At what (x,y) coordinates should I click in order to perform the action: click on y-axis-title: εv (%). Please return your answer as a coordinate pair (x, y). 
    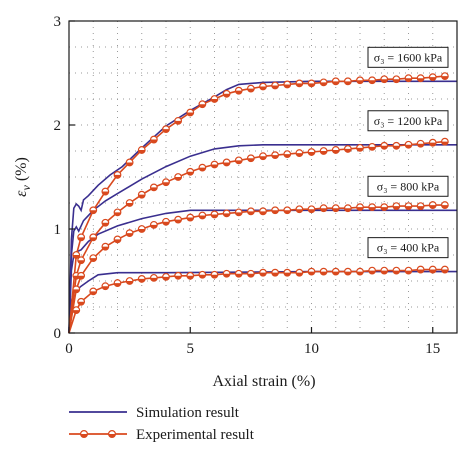
    Looking at the image, I should click on (23, 177).